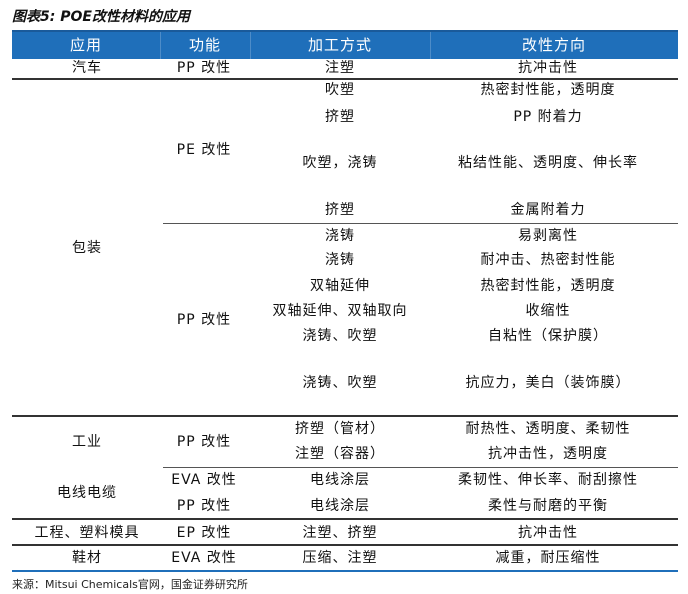 This screenshot has height=594, width=688. Describe the element at coordinates (85, 45) in the screenshot. I see `header-application: 应用` at that location.